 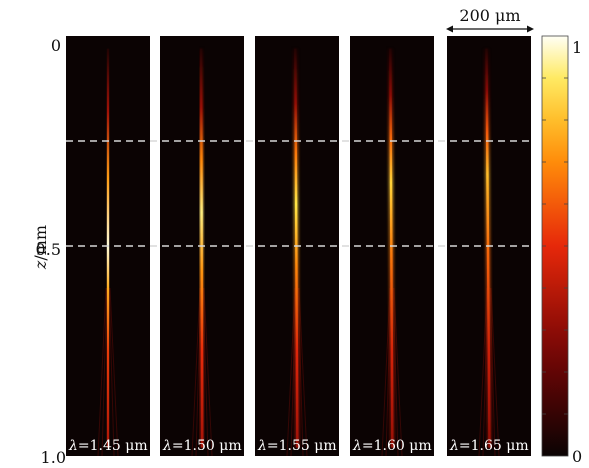 What do you see at coordinates (302, 446) in the screenshot?
I see `wavelength-value: =1.55 μm` at bounding box center [302, 446].